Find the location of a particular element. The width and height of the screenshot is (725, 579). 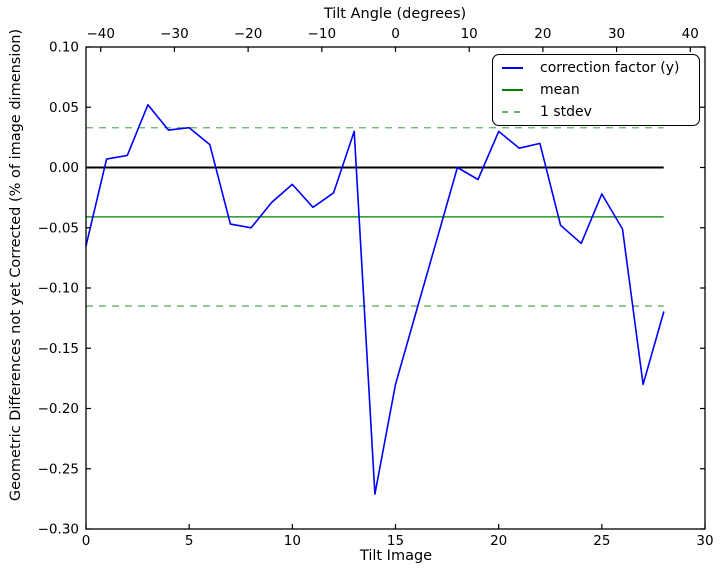

top-axis-title: Tilt Angle (degrees) is located at coordinates (395, 14).